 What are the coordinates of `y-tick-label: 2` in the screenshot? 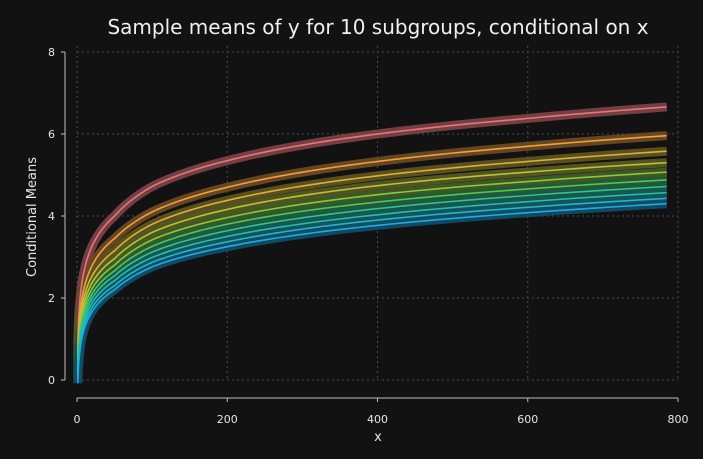 It's located at (51, 298).